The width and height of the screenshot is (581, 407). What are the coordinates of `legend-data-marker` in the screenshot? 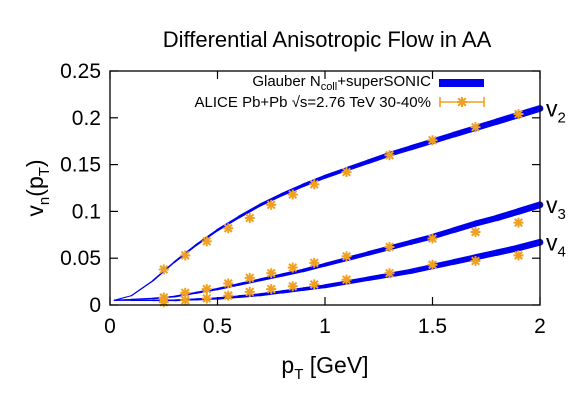 It's located at (462, 102).